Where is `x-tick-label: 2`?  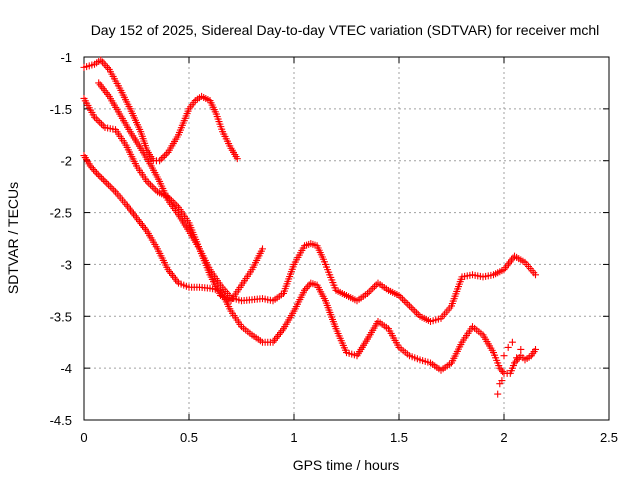
x-tick-label: 2 is located at coordinates (503, 437).